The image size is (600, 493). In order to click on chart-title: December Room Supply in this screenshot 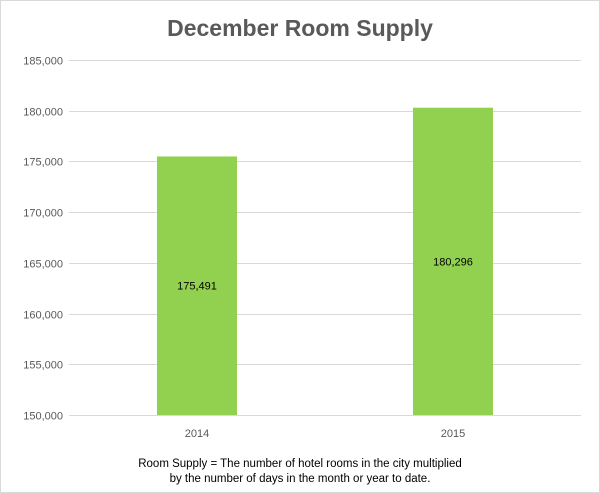, I will do `click(300, 28)`.